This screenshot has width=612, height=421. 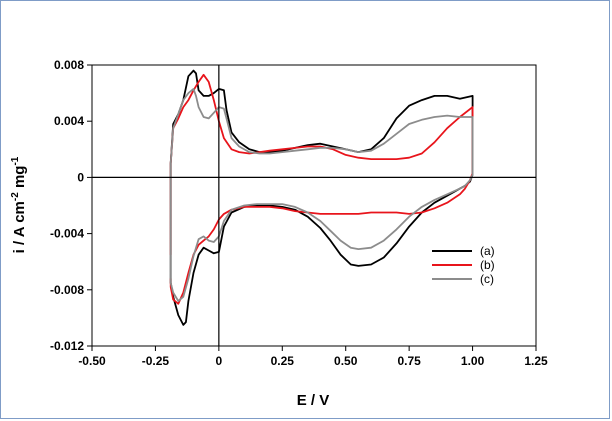 What do you see at coordinates (487, 279) in the screenshot?
I see `legend-label: (c)` at bounding box center [487, 279].